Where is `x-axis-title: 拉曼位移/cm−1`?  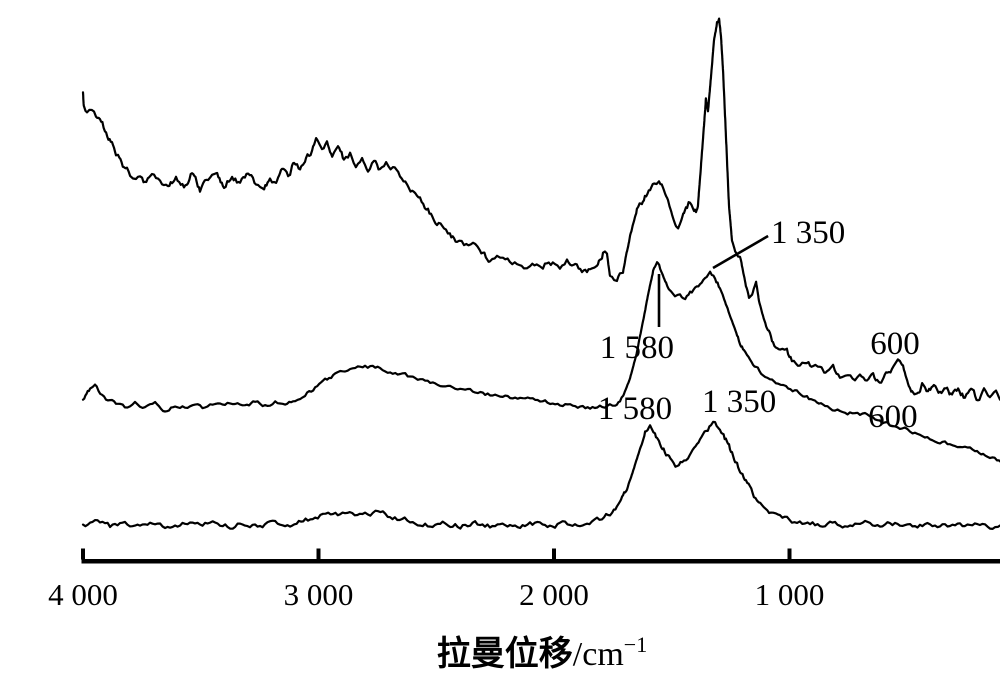 x-axis-title: 拉曼位移/cm−1 is located at coordinates (542, 652).